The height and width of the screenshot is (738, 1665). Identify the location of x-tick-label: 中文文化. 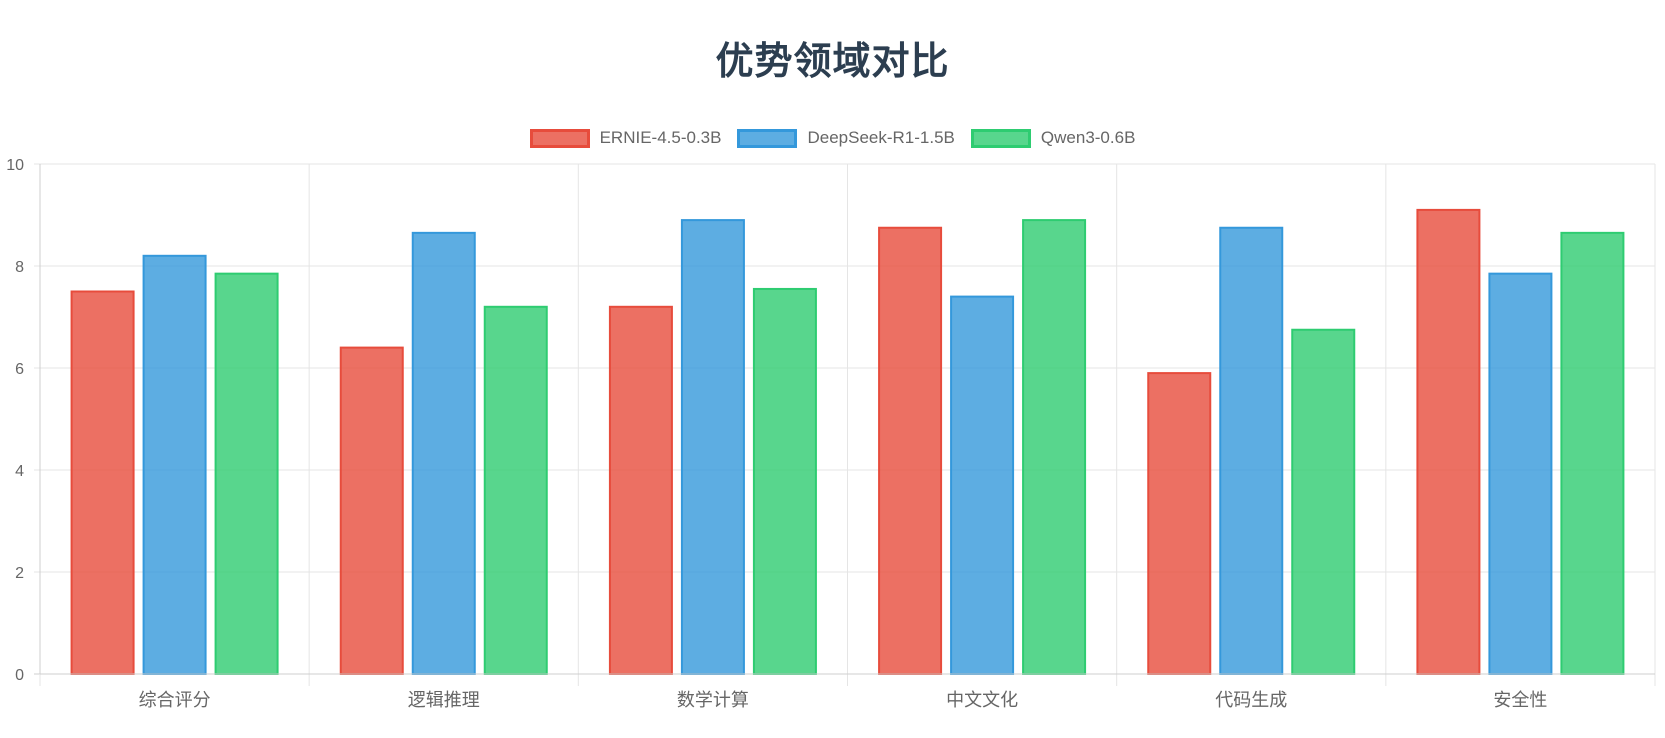
(982, 700).